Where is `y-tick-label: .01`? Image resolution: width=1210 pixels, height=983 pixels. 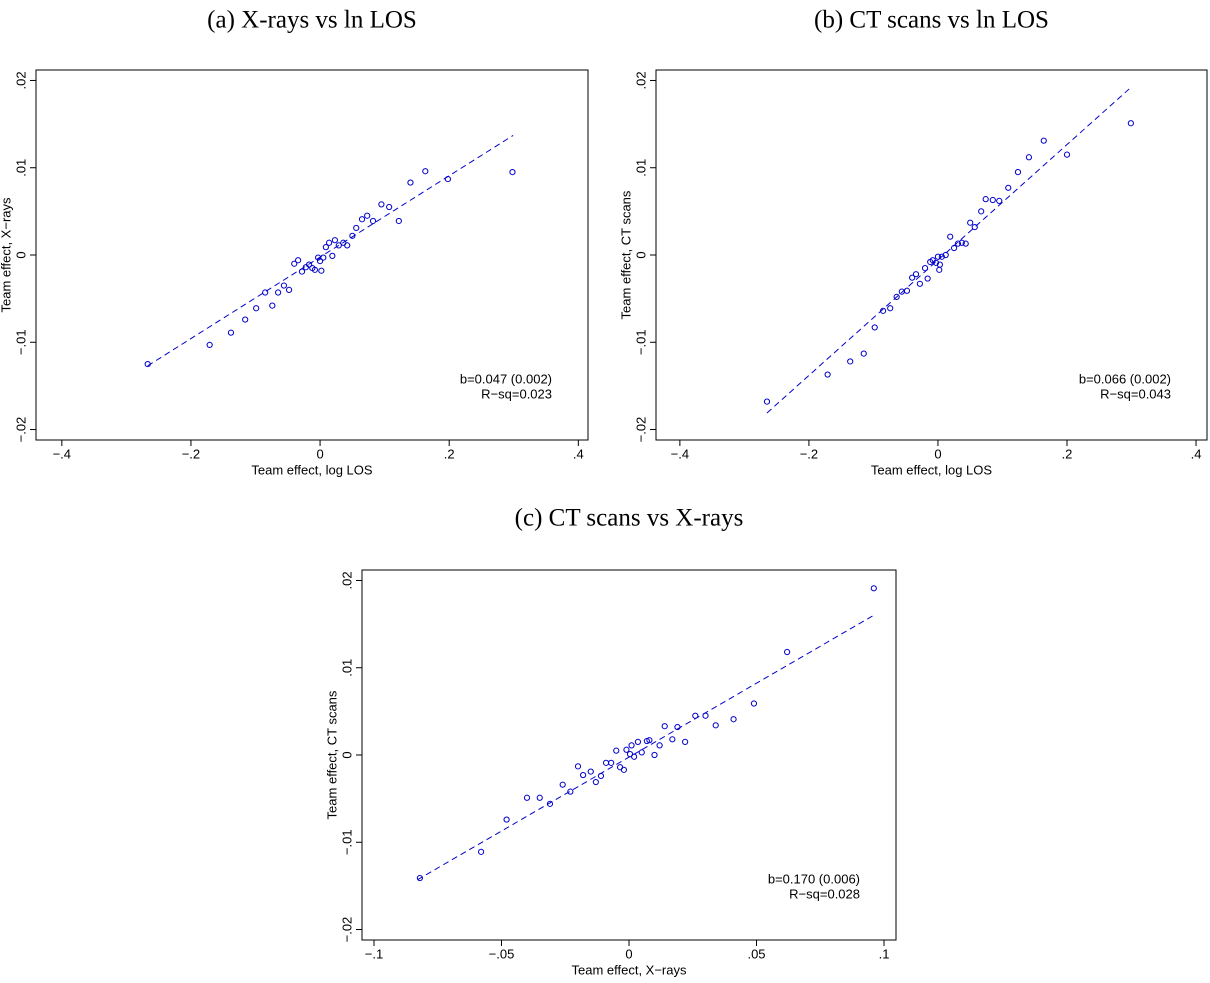 y-tick-label: .01 is located at coordinates (640, 168).